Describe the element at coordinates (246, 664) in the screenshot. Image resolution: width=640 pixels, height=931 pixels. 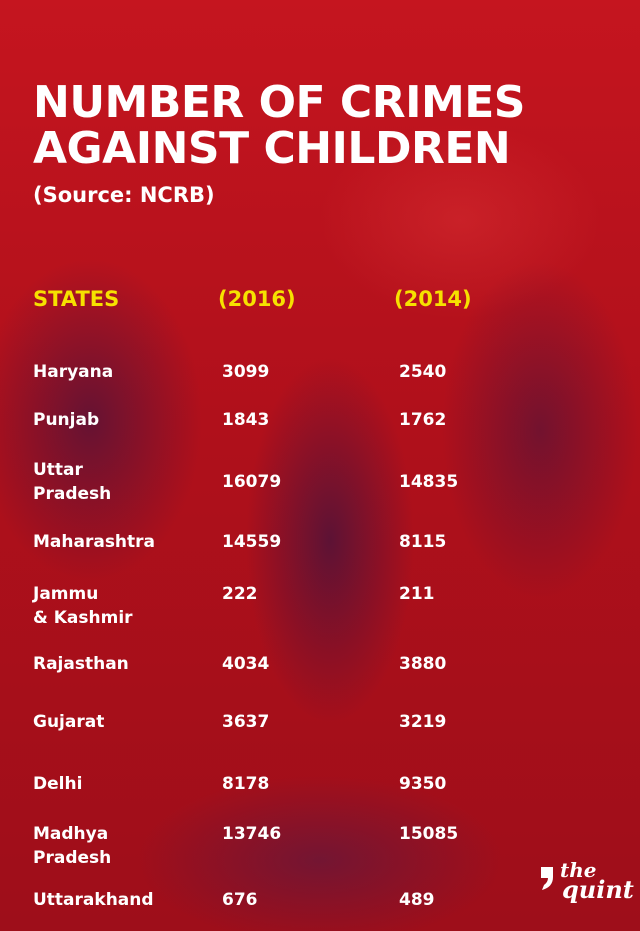
I see `value-2016: 4034` at that location.